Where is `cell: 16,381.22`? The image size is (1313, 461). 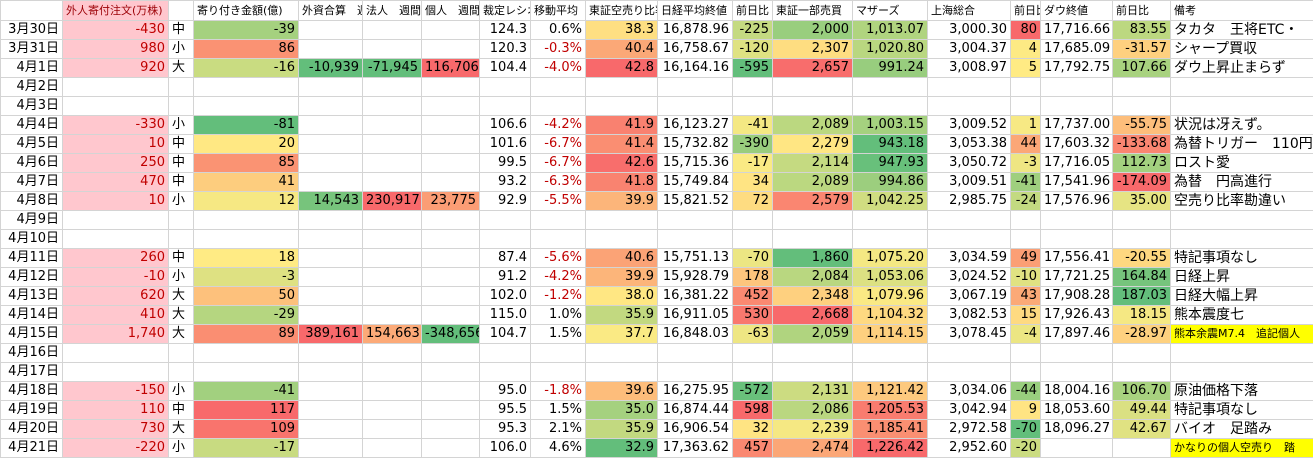
cell: 16,381.22 is located at coordinates (695, 296).